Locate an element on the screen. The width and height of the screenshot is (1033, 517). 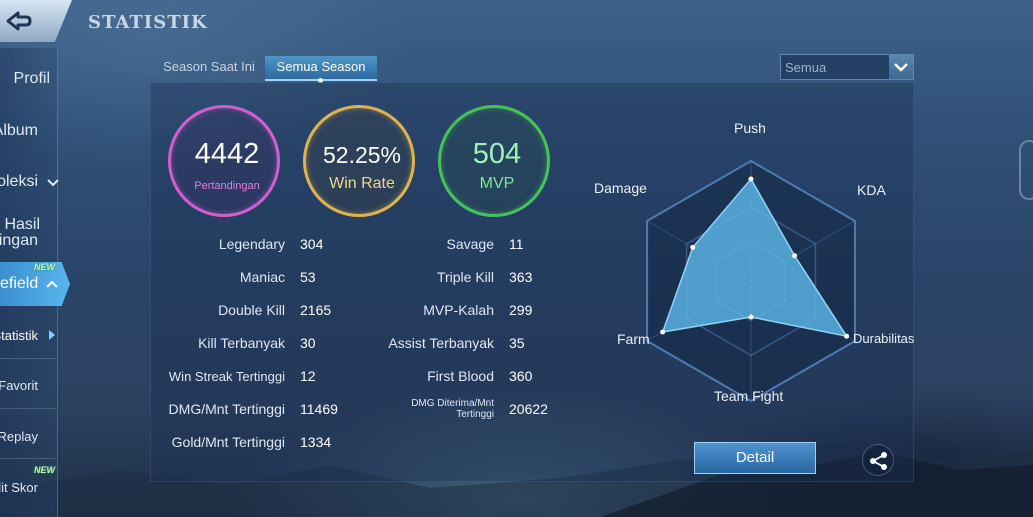
stat-value-savage: 11 is located at coordinates (516, 244).